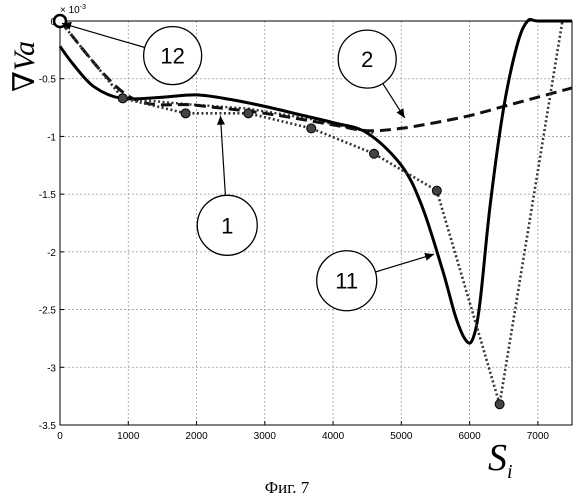  Describe the element at coordinates (227, 225) in the screenshot. I see `callout-1-label: 1` at that location.